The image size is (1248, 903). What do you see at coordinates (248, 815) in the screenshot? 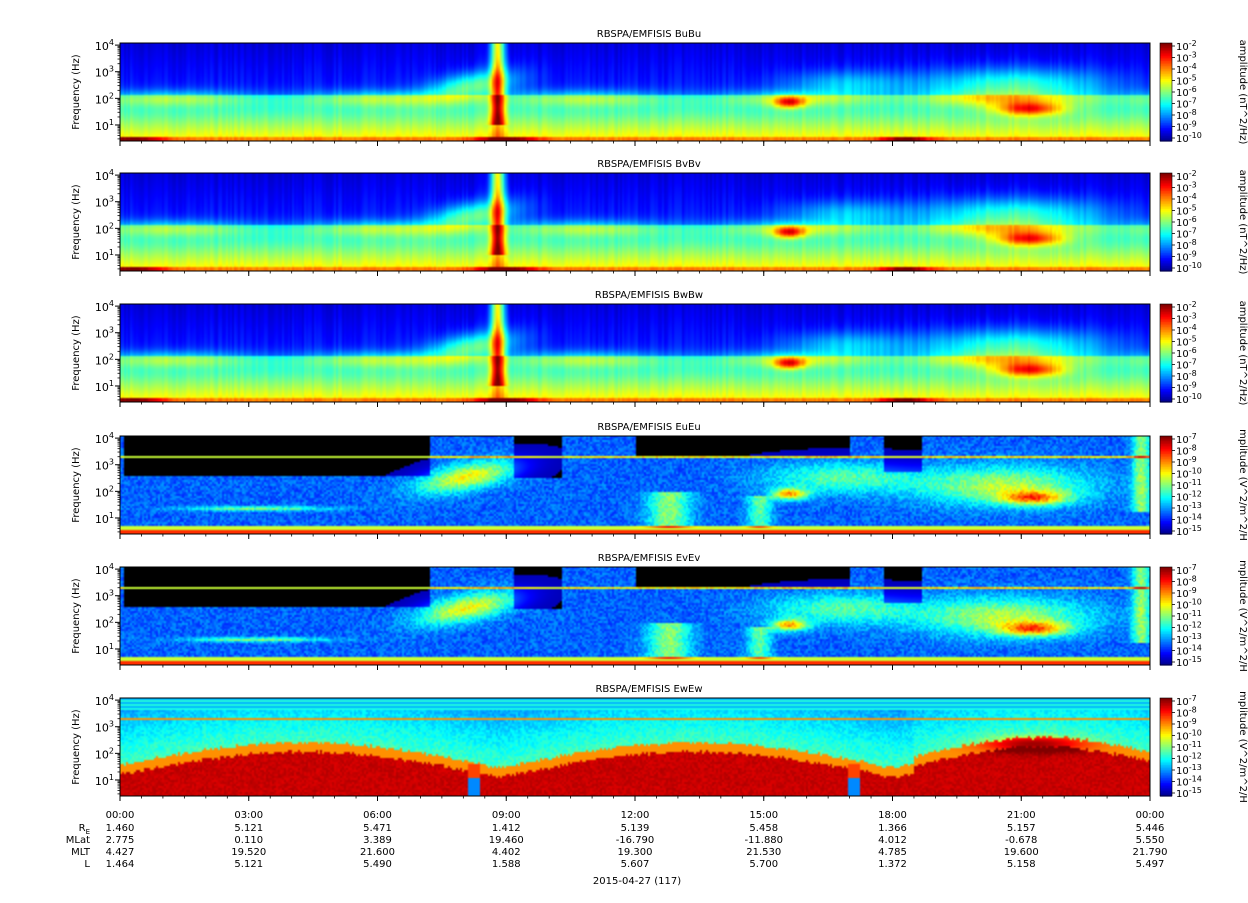
I see `x-tick-label: 03:00` at bounding box center [248, 815].